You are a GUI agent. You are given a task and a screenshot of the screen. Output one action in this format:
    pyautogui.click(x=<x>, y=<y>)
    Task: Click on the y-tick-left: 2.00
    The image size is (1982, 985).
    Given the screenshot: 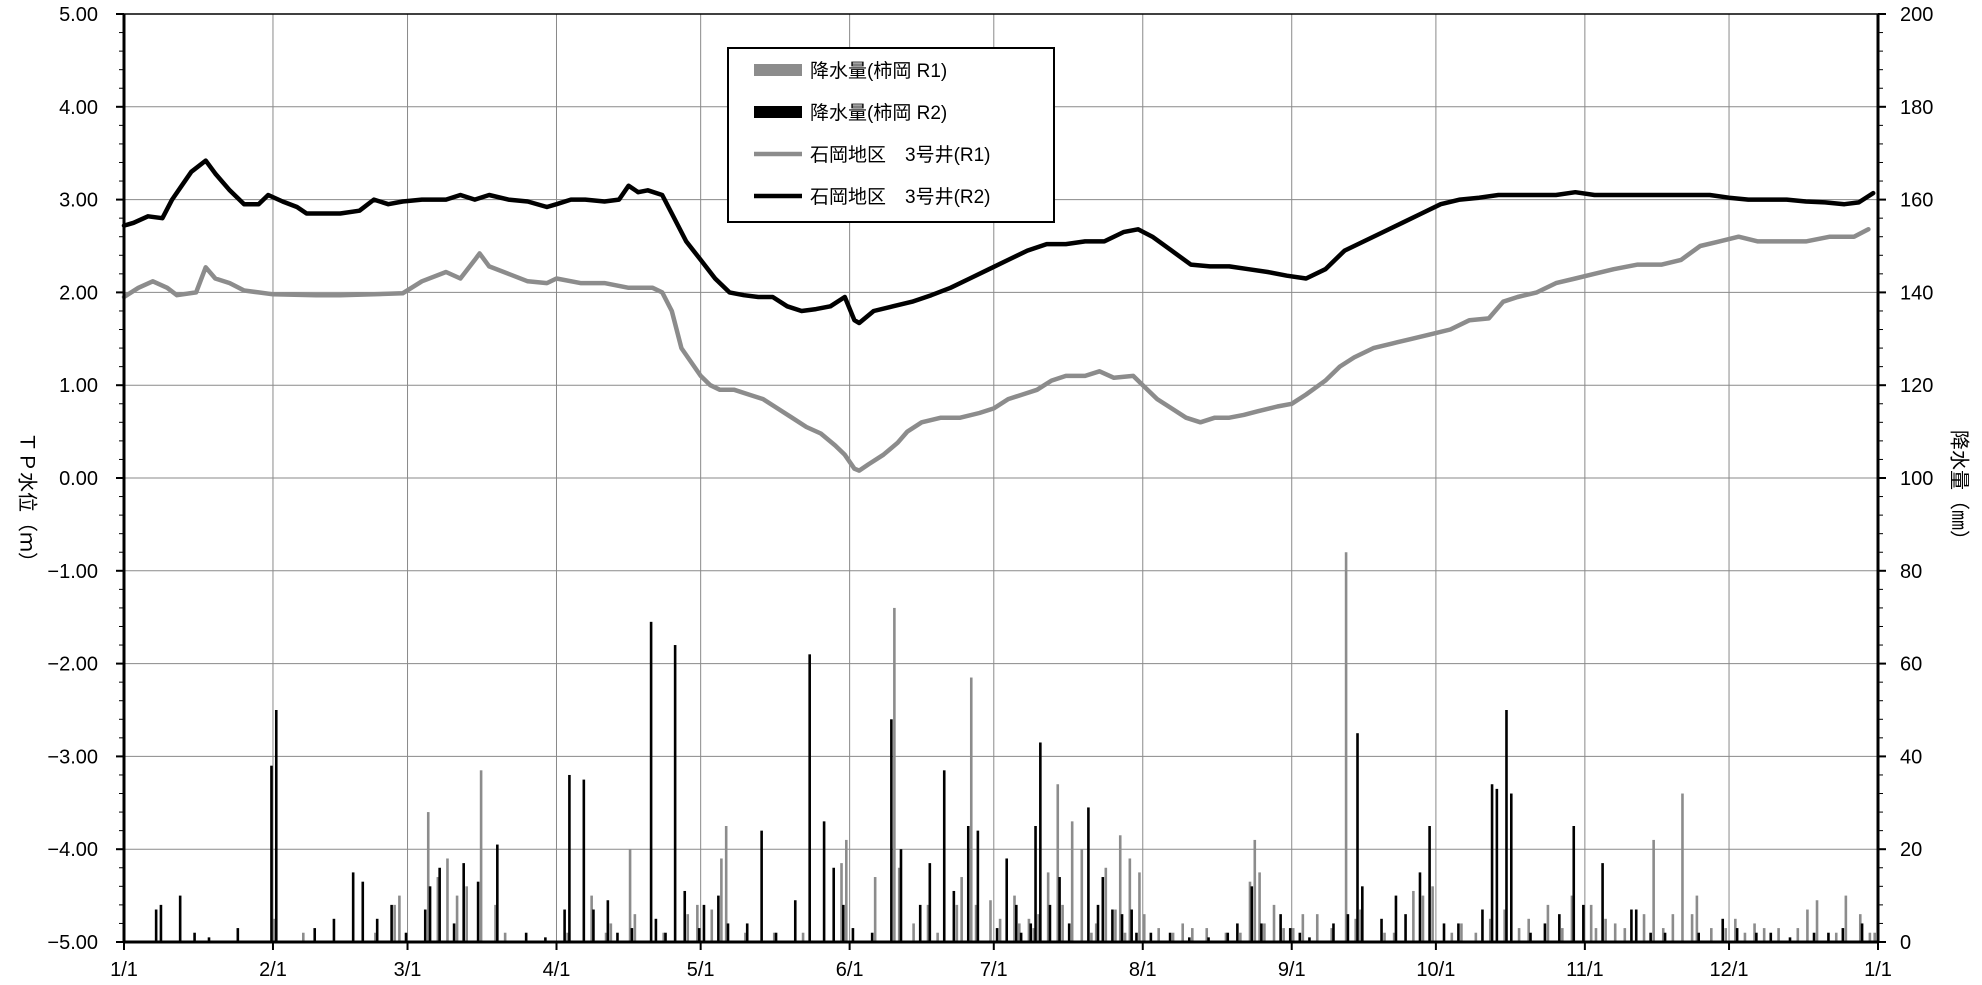 What is the action you would take?
    pyautogui.click(x=78, y=293)
    